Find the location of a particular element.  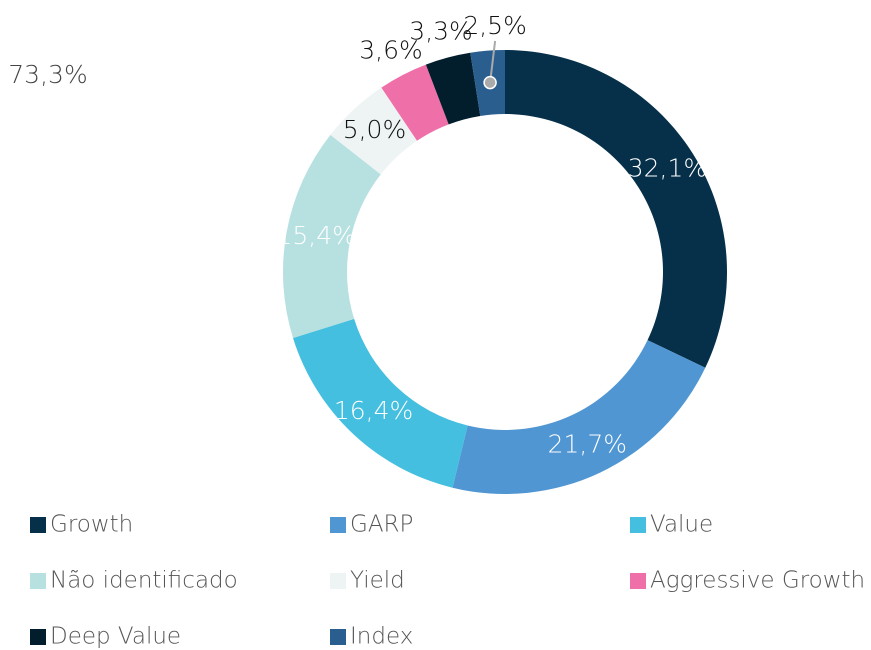

data-label: 3,3% is located at coordinates (441, 30).